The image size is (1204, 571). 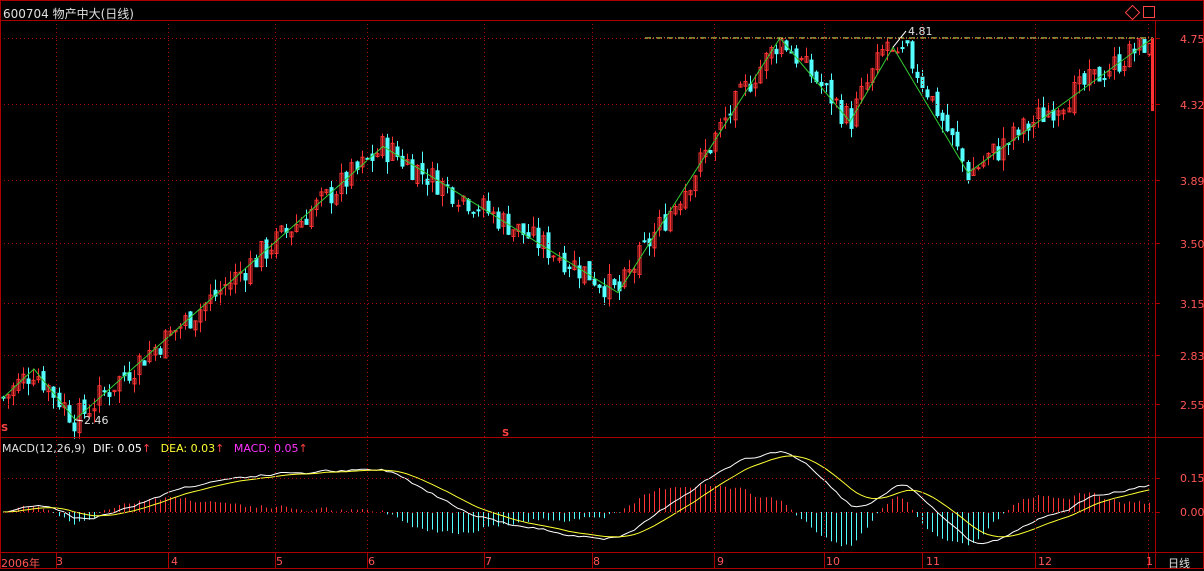 What do you see at coordinates (117, 448) in the screenshot?
I see `dif-value: DIF: 0.05` at bounding box center [117, 448].